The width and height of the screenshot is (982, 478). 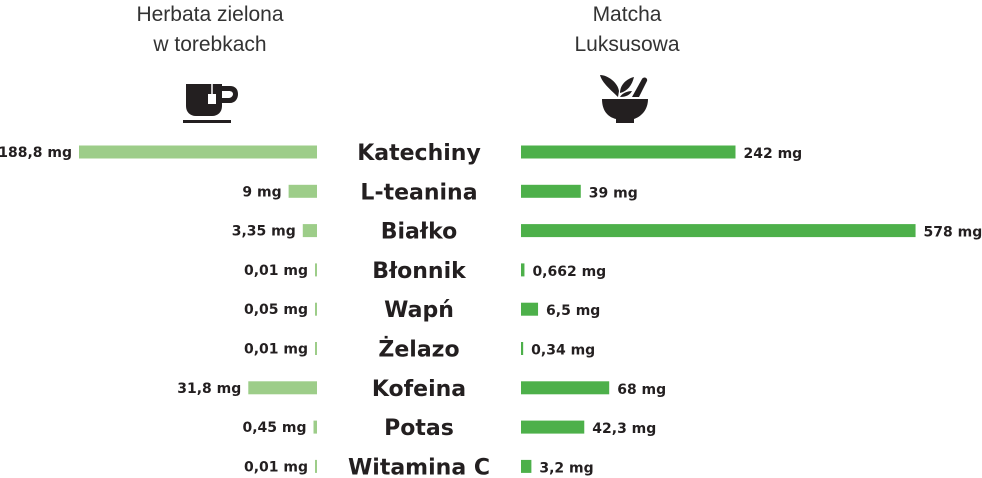 What do you see at coordinates (563, 351) in the screenshot?
I see `value-label-right: 0,34 mg` at bounding box center [563, 351].